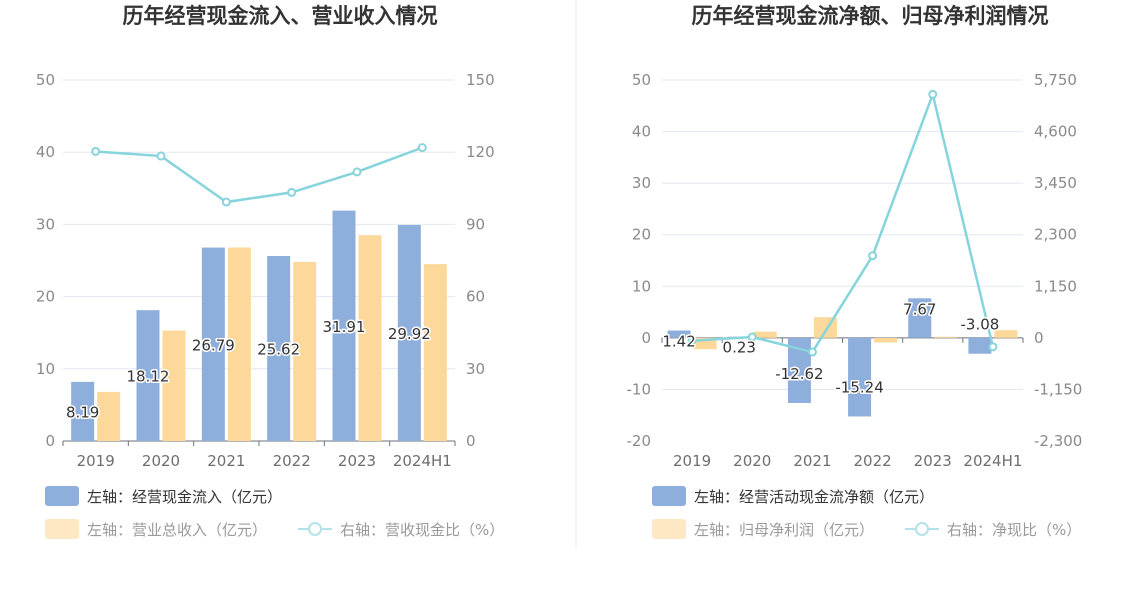 Image resolution: width=1148 pixels, height=593 pixels. Describe the element at coordinates (639, 441) in the screenshot. I see `left-axis-tick: -20` at that location.